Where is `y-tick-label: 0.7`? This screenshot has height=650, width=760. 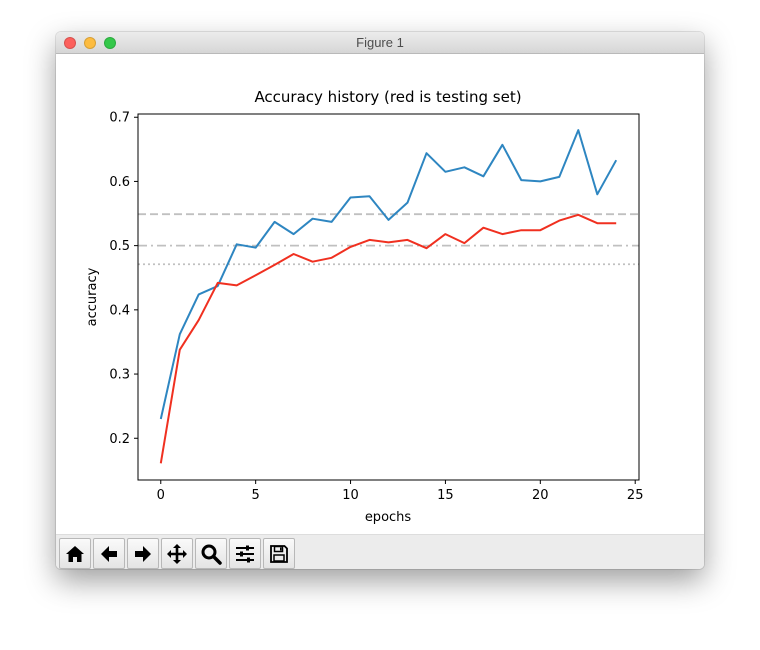
y-tick-label: 0.7 is located at coordinates (119, 118).